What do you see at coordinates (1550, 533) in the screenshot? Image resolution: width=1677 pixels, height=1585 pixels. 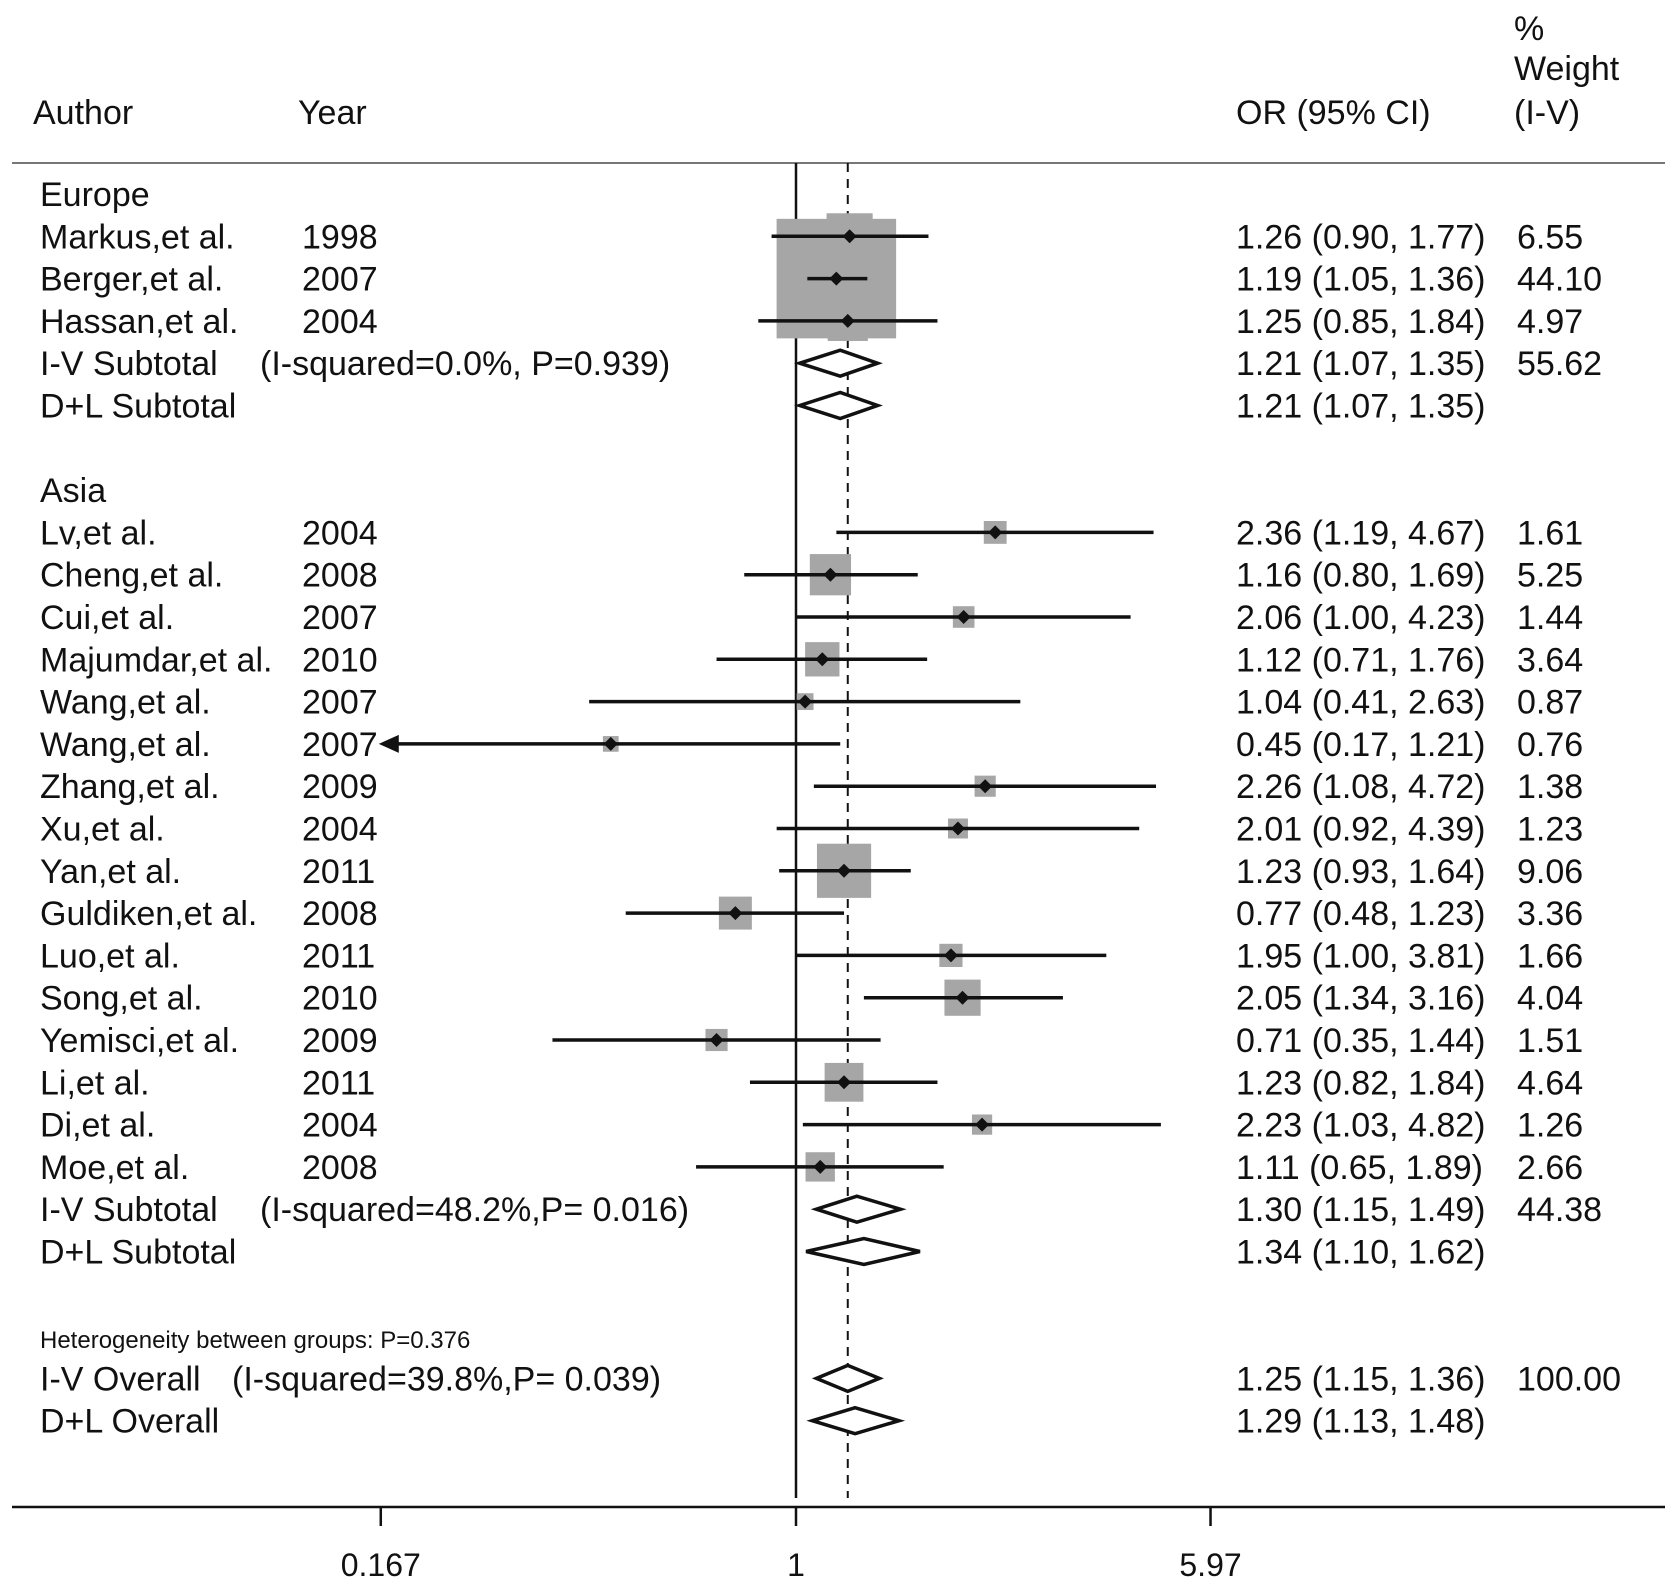 I see `study-weight: 1.61` at bounding box center [1550, 533].